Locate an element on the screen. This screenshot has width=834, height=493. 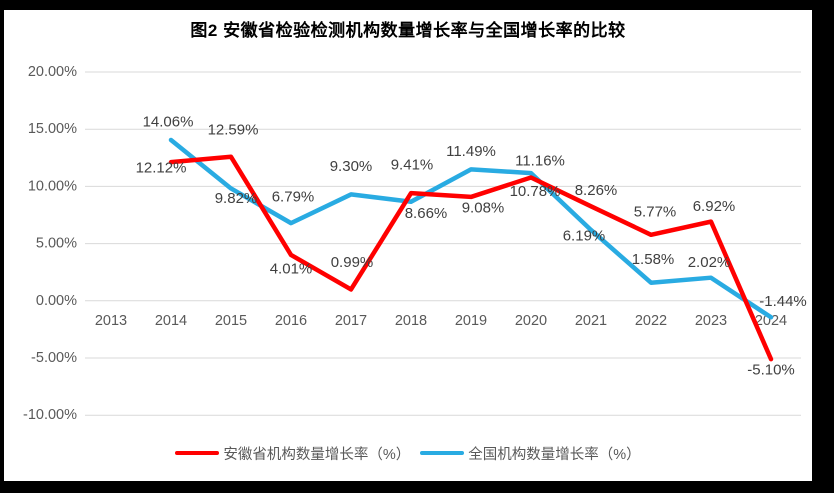
y-axis-tick-label: -10.00% is located at coordinates (50, 415).